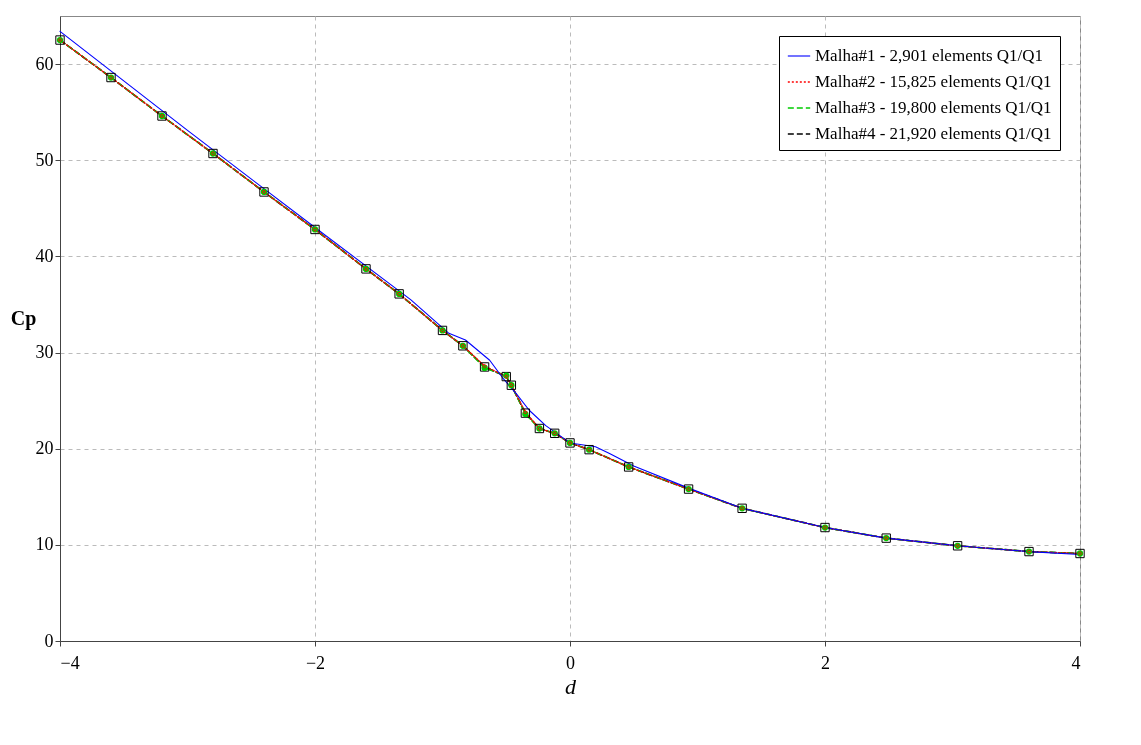 The width and height of the screenshot is (1141, 745). What do you see at coordinates (933, 133) in the screenshot?
I see `legend-label: Malha#4 - 21,920 elements Q1/Q1` at bounding box center [933, 133].